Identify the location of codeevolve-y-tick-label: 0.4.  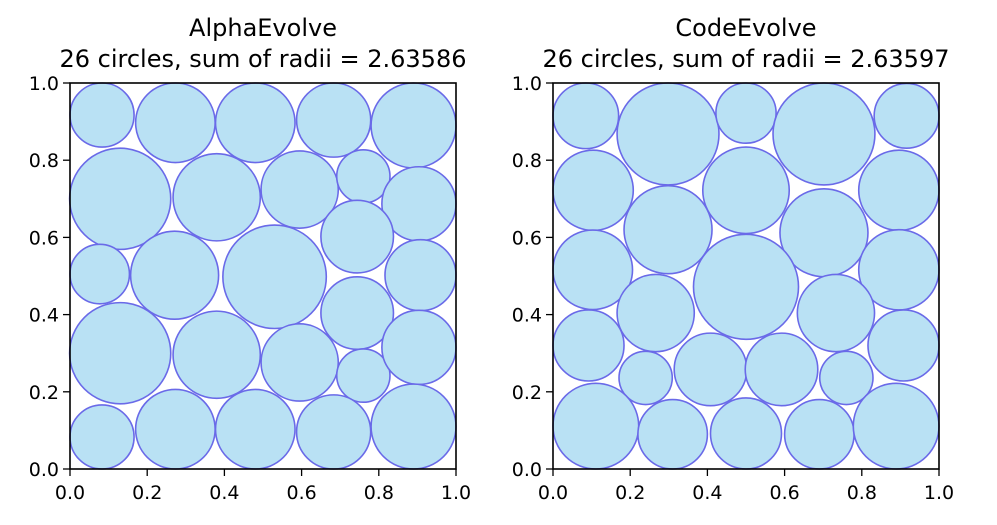
(527, 316).